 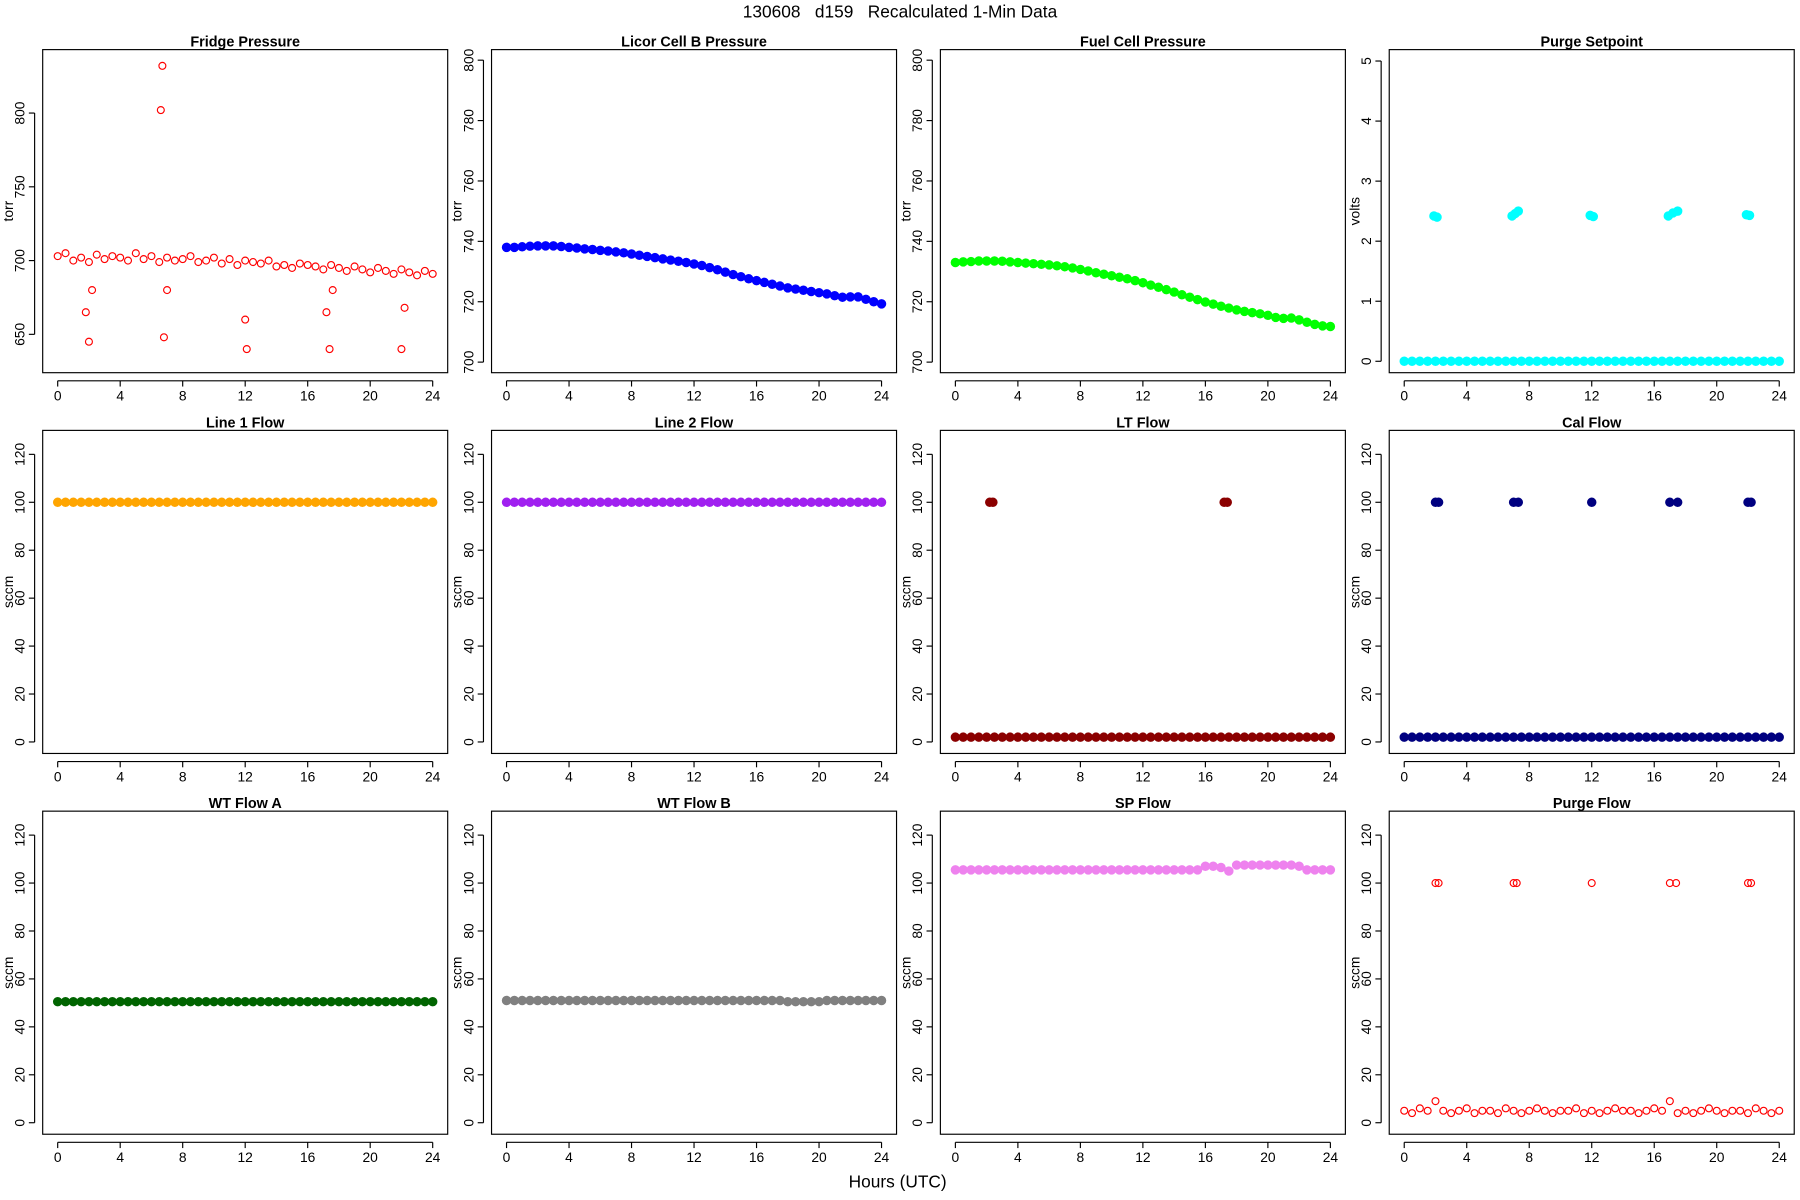 What do you see at coordinates (1717, 776) in the screenshot?
I see `x-tick-label: 20` at bounding box center [1717, 776].